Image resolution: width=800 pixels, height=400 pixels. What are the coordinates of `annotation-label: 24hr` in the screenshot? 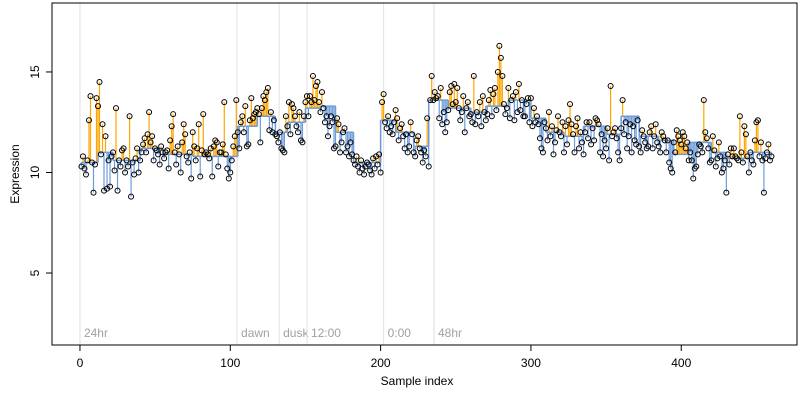 It's located at (96, 333).